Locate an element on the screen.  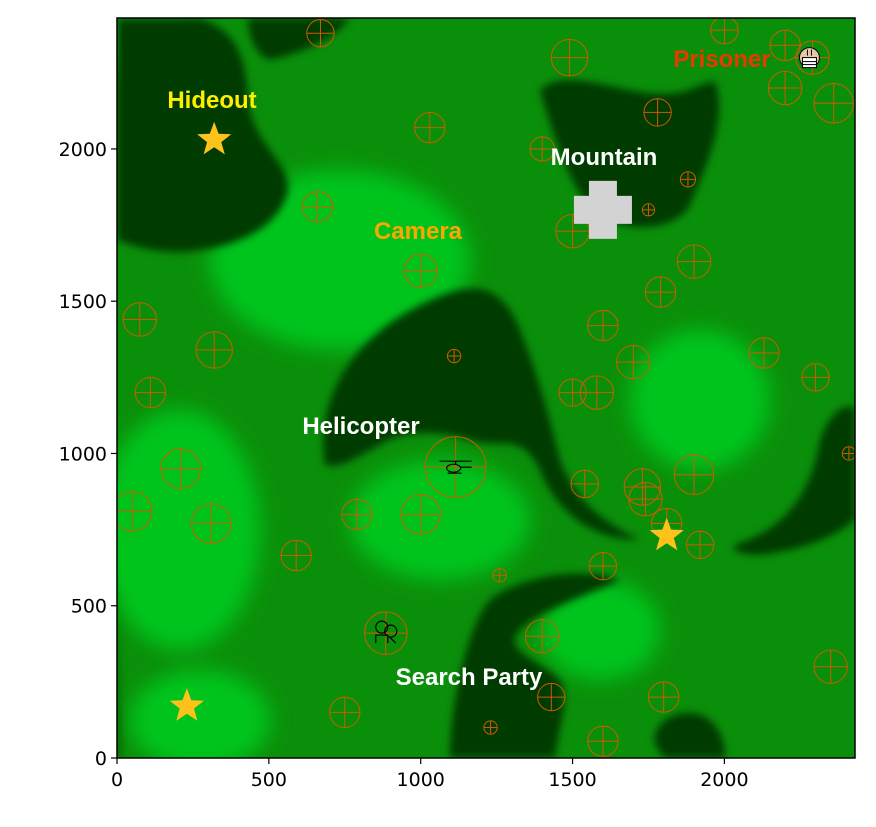
search-party-label: Search Party is located at coordinates (469, 677).